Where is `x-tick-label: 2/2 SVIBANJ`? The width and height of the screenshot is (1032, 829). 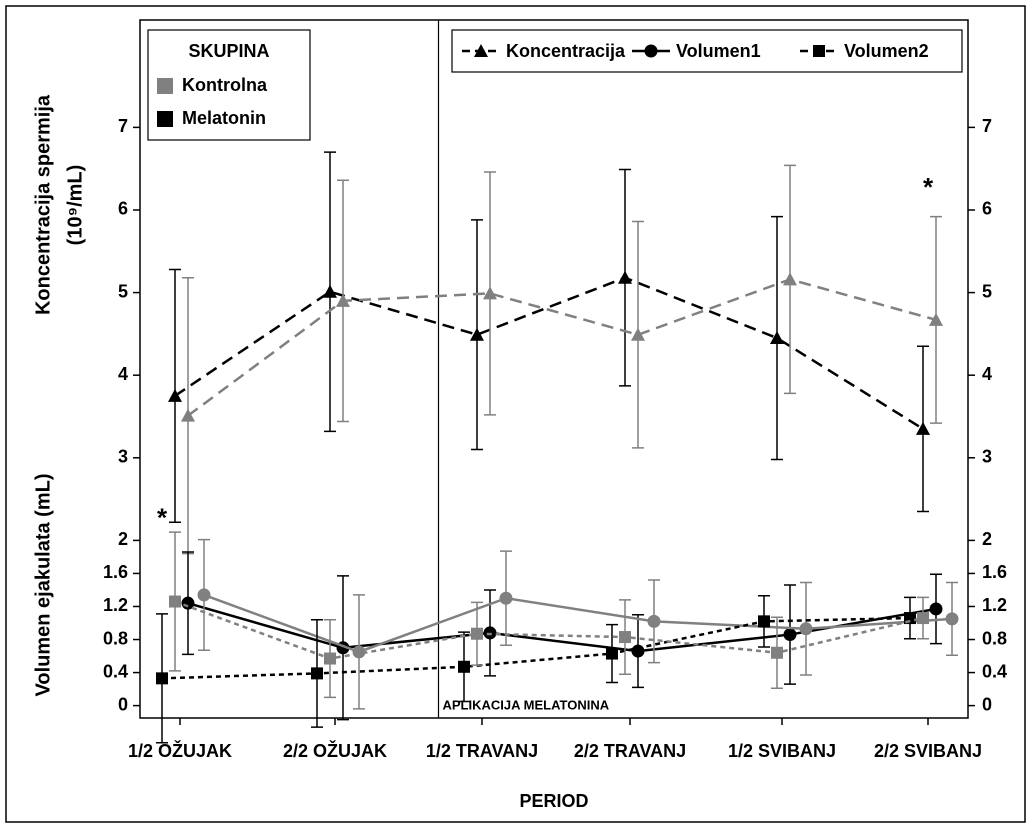
x-tick-label: 2/2 SVIBANJ is located at coordinates (928, 751).